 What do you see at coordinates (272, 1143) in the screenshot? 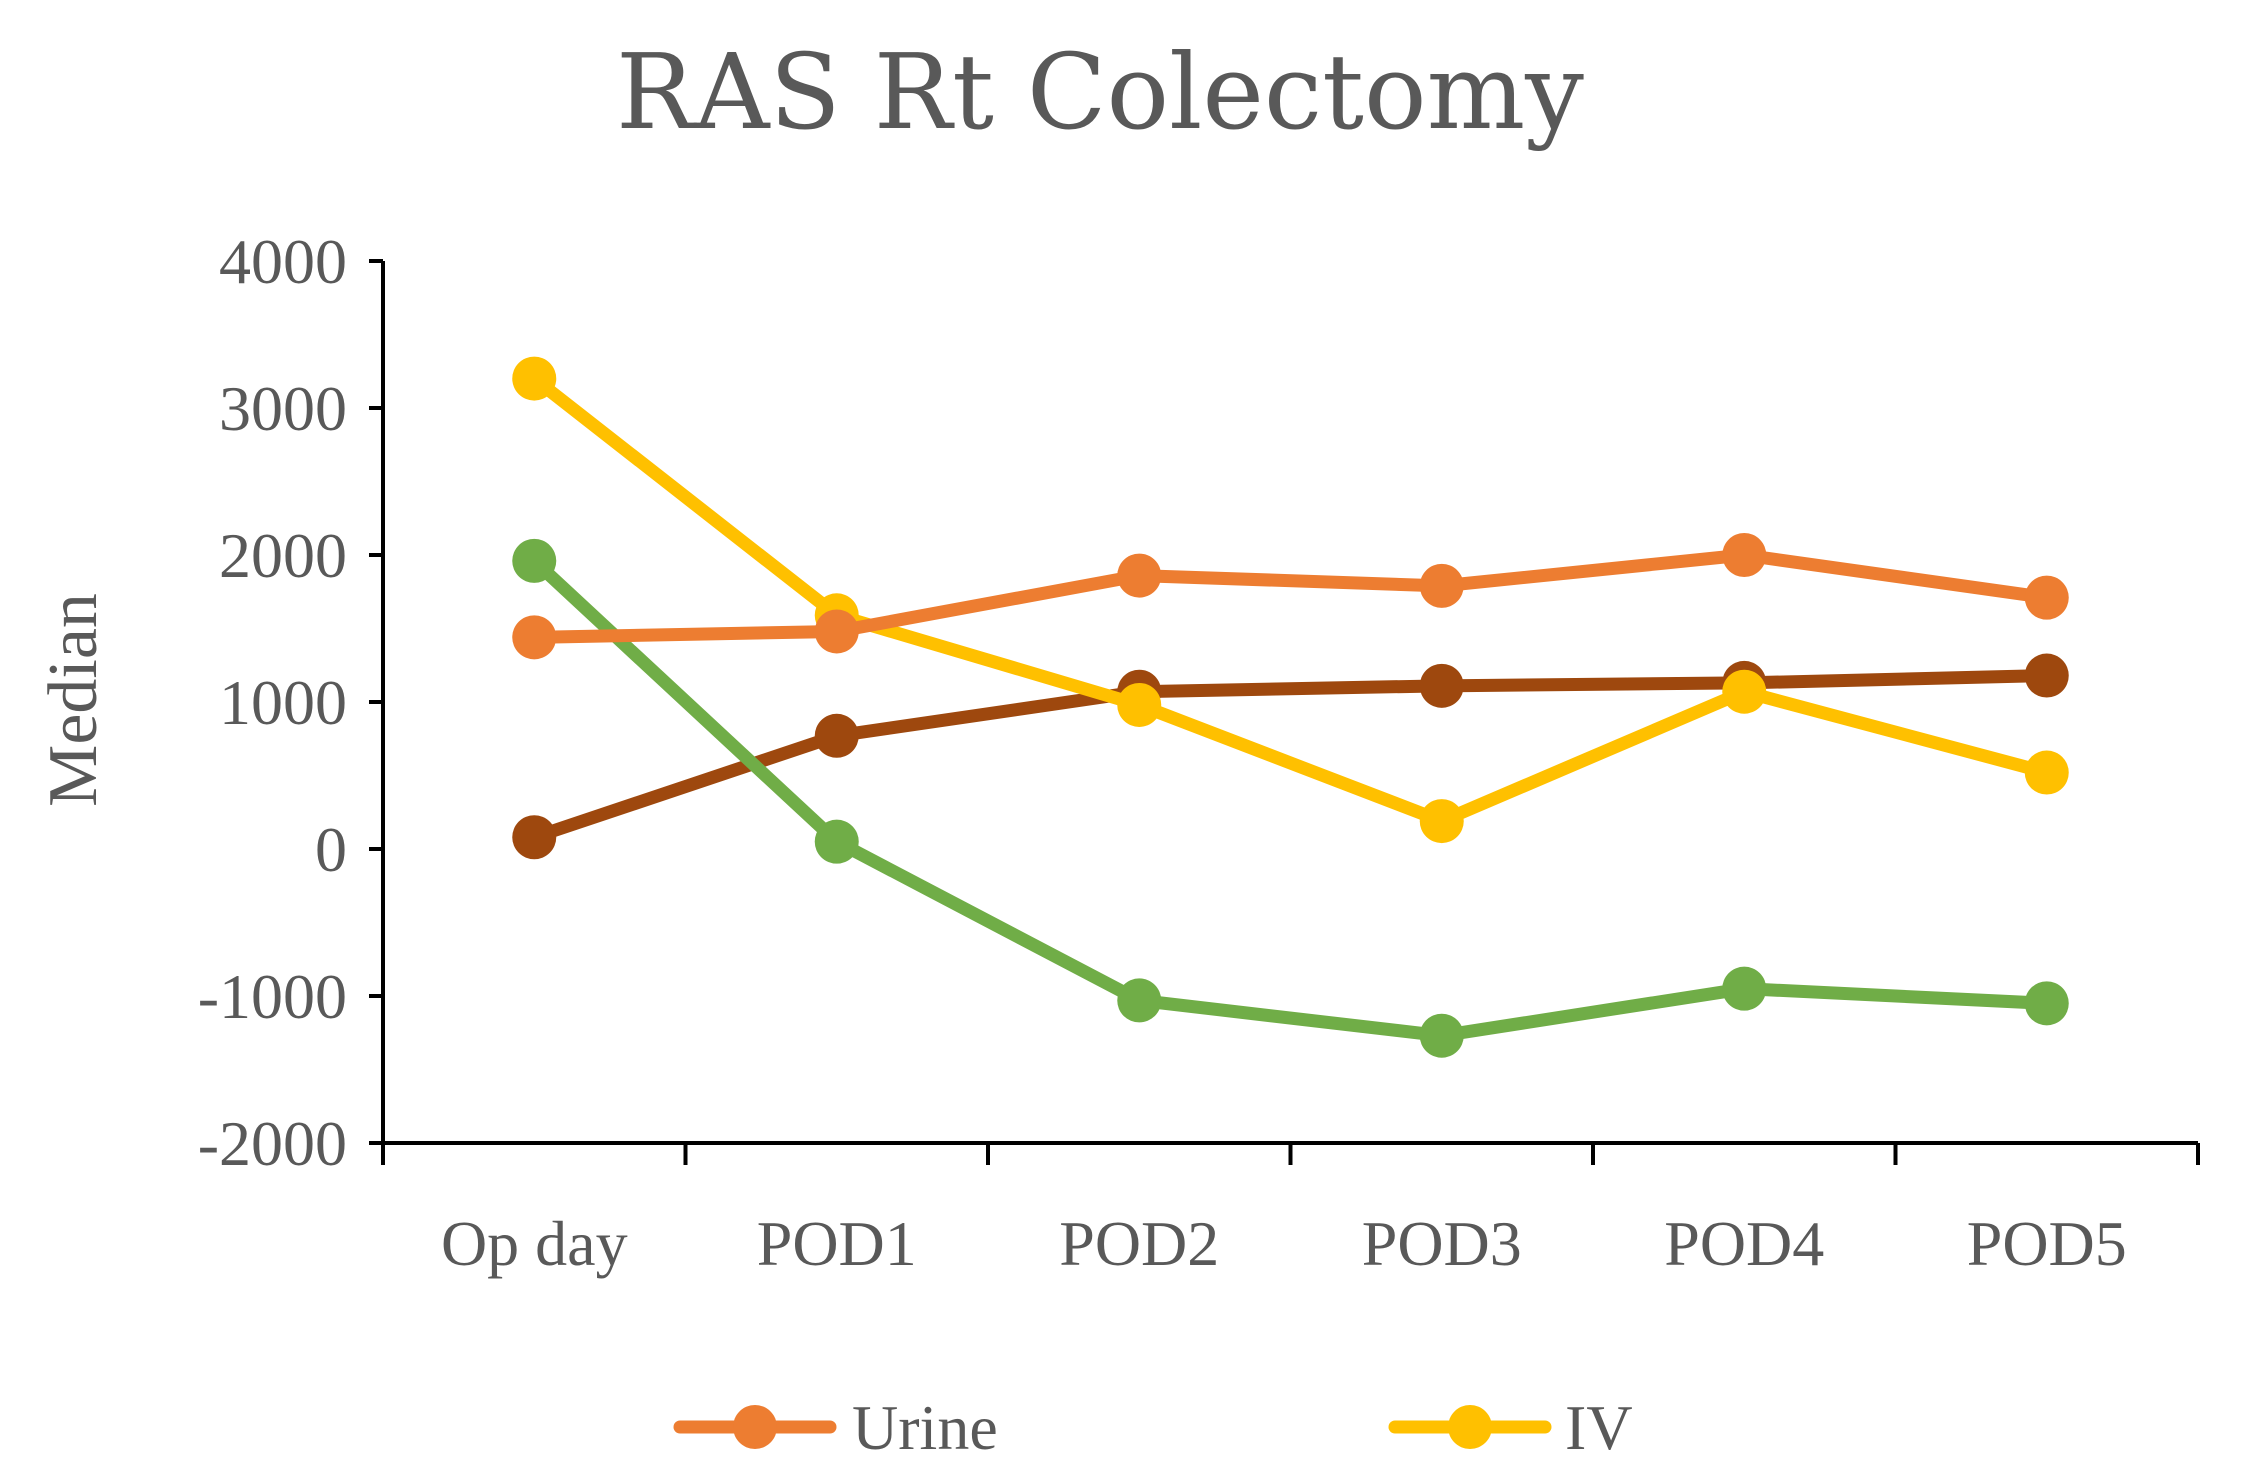
I see `y-tick-label: -2000` at bounding box center [272, 1143].